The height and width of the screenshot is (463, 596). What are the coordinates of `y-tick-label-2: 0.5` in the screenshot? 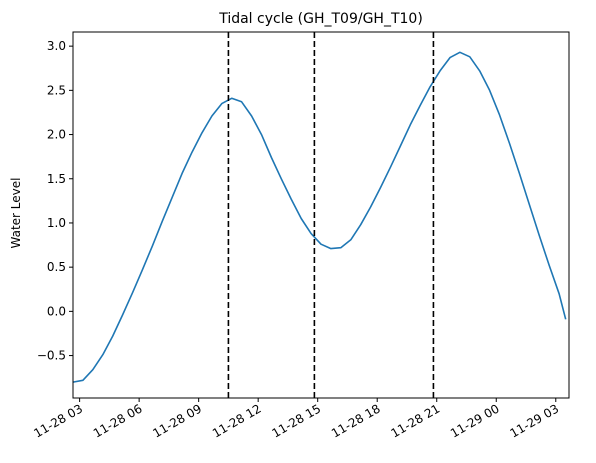 It's located at (56, 267).